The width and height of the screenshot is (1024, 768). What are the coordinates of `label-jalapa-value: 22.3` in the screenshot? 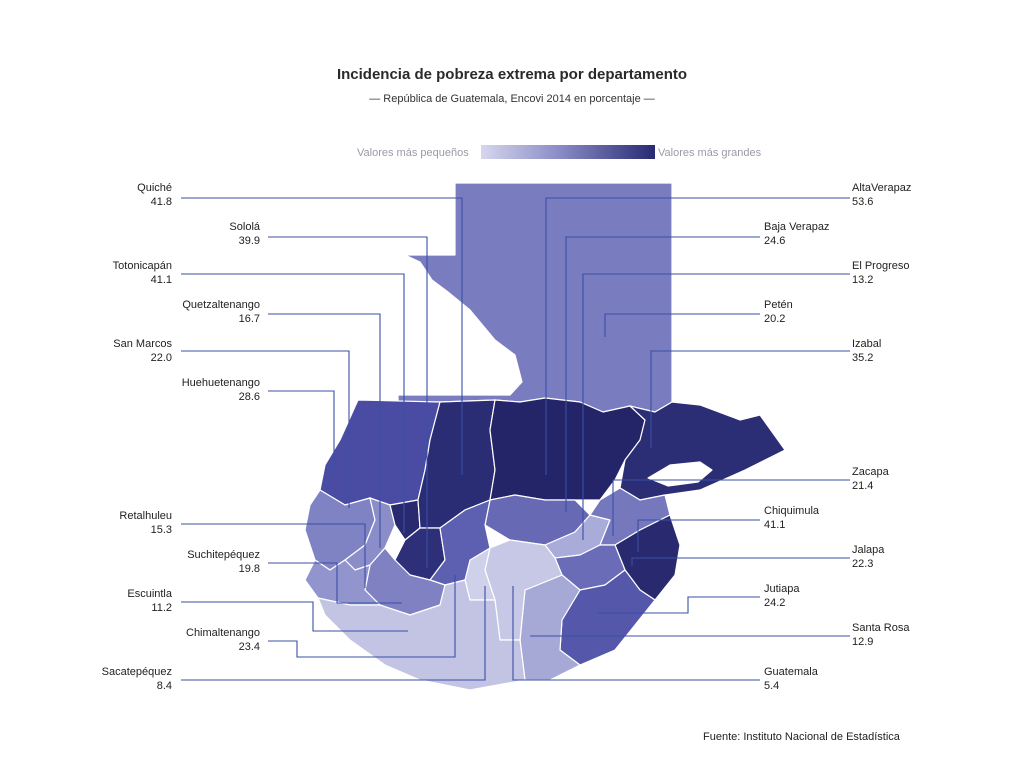 It's located at (863, 564).